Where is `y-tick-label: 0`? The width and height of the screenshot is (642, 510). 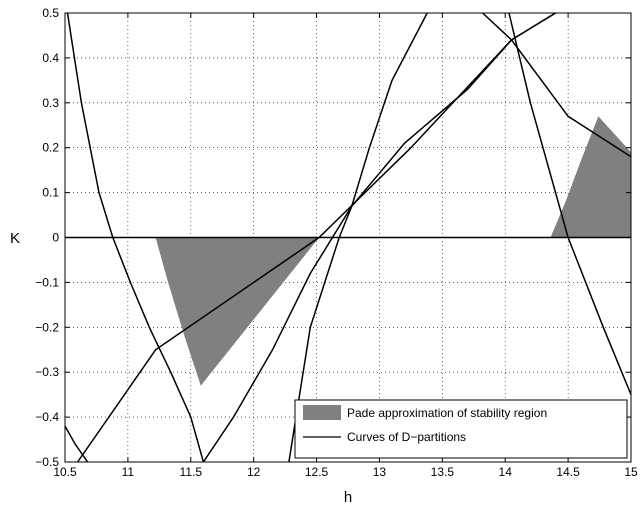
y-tick-label: 0 is located at coordinates (55, 238).